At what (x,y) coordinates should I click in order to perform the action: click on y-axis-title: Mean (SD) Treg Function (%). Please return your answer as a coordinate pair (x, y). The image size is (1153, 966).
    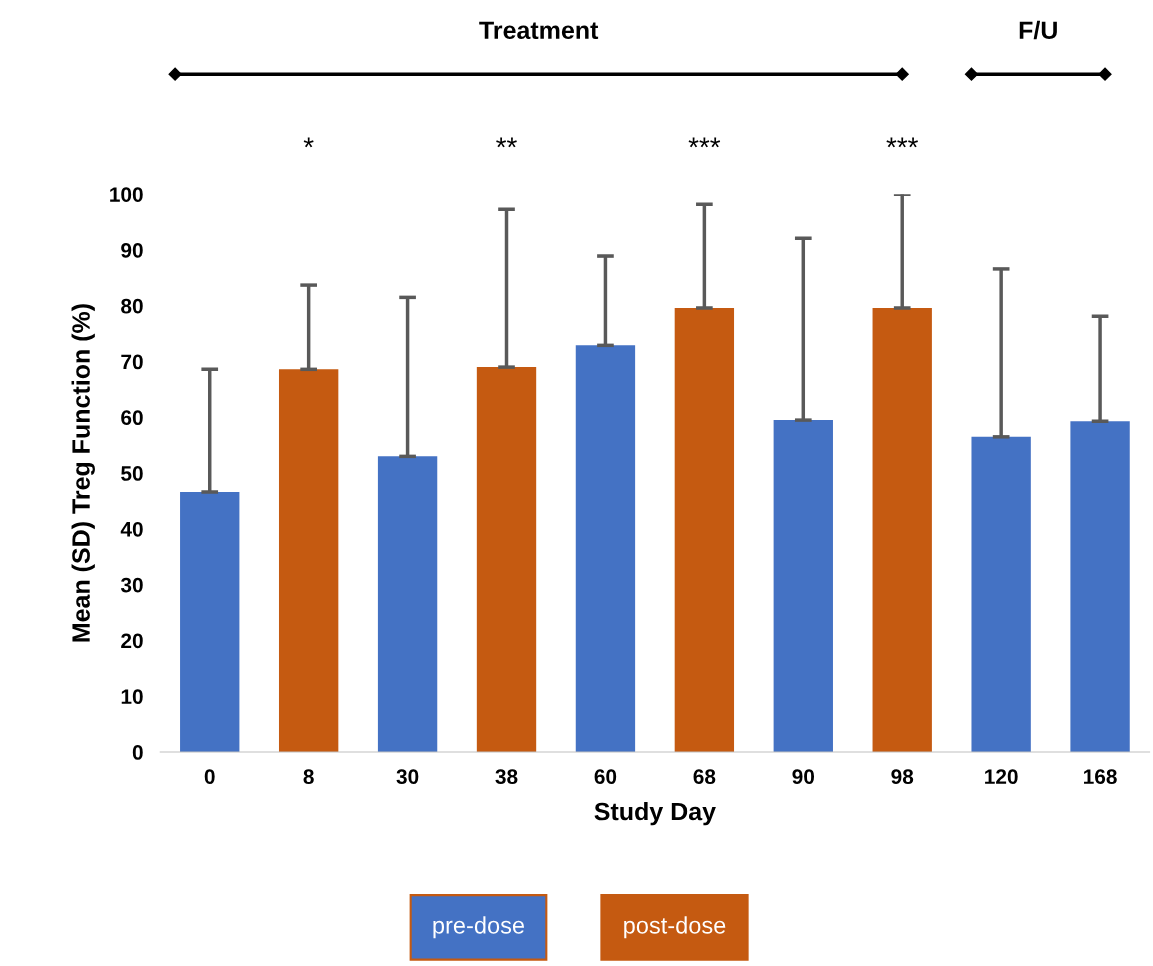
    Looking at the image, I should click on (83, 473).